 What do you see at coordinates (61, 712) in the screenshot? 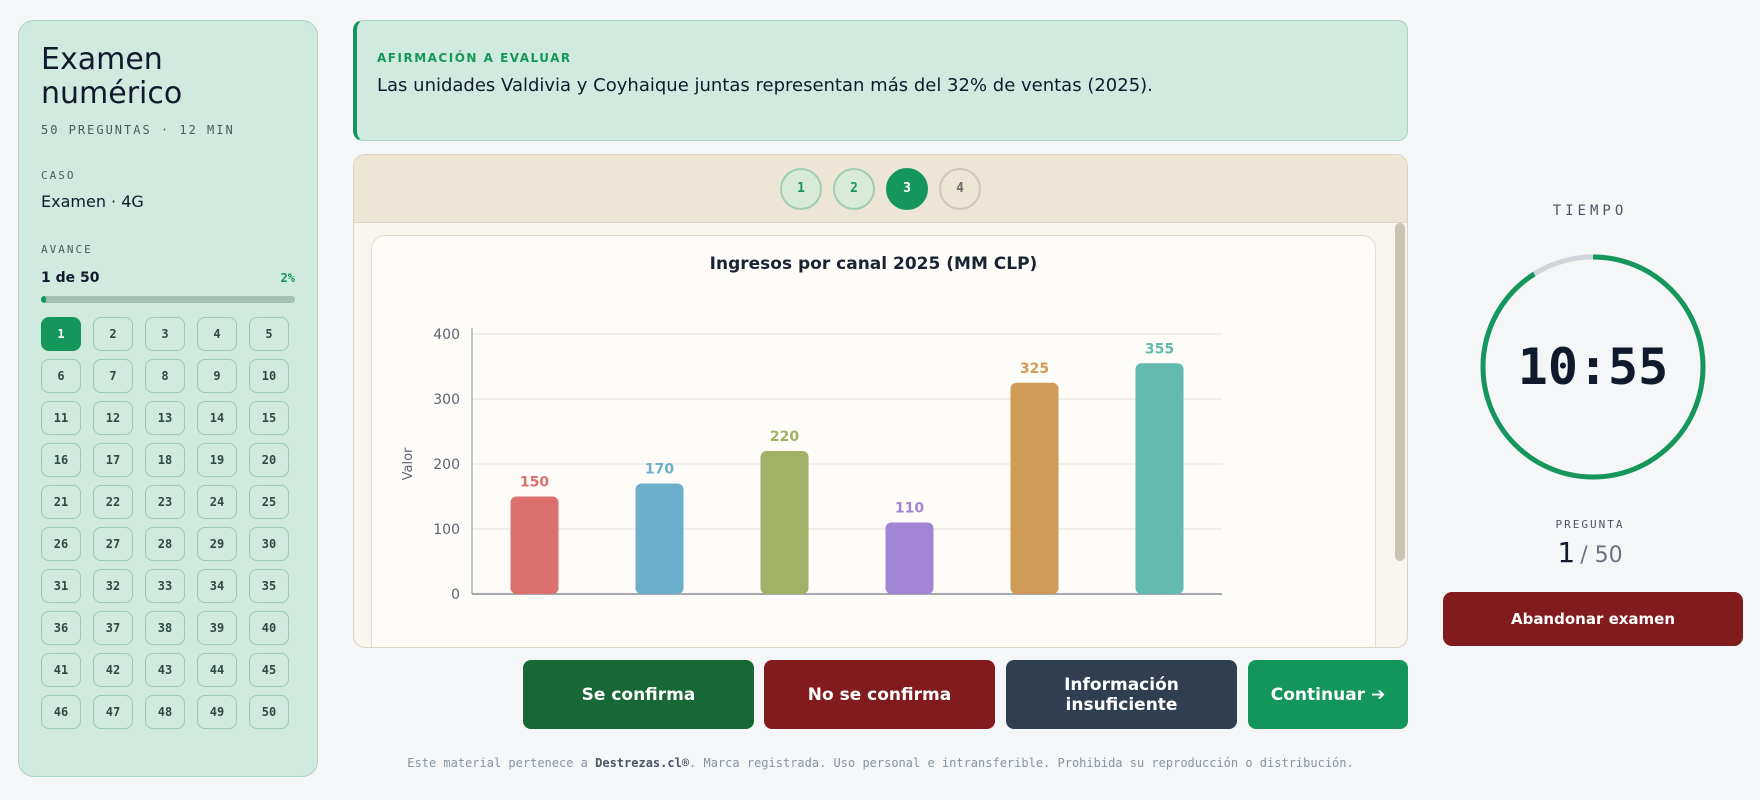
I see `question-button-46: 46` at bounding box center [61, 712].